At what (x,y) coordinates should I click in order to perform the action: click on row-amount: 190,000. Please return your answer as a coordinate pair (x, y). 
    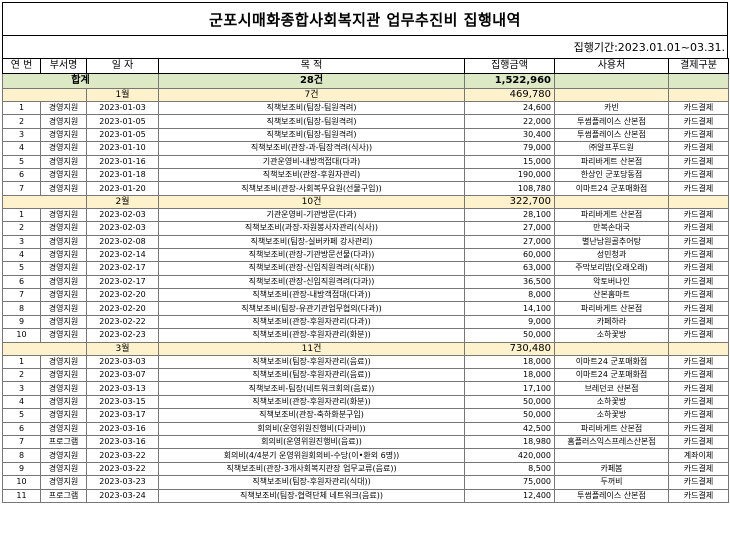
    Looking at the image, I should click on (509, 175).